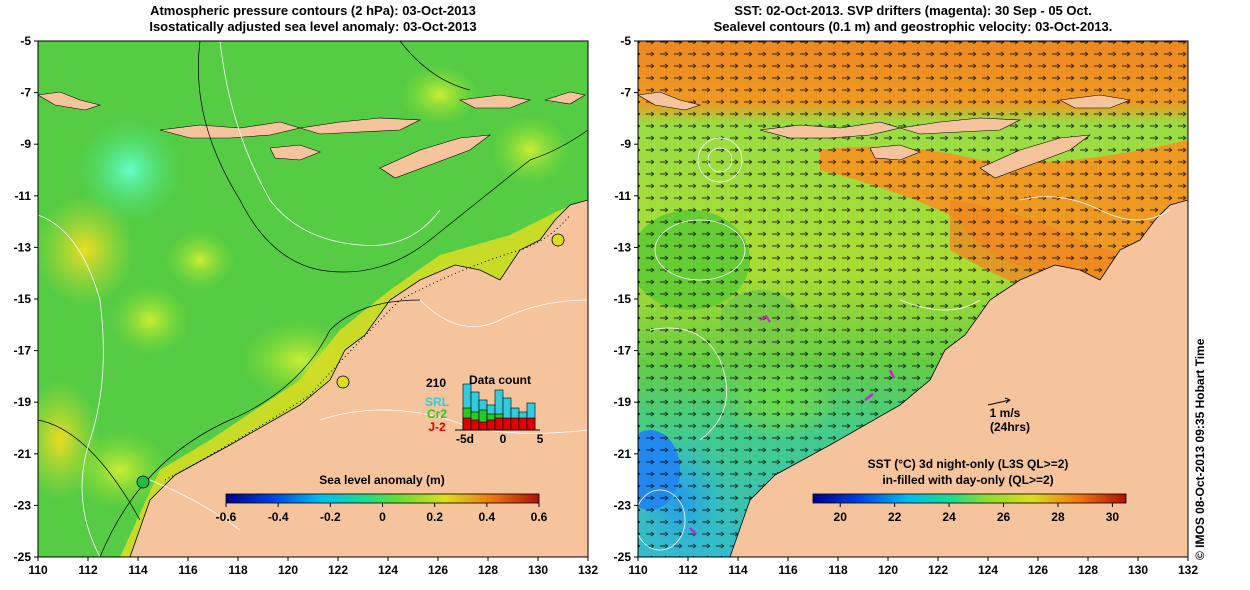 Image resolution: width=1250 pixels, height=590 pixels. Describe the element at coordinates (88, 570) in the screenshot. I see `x-tick-label: 112` at that location.